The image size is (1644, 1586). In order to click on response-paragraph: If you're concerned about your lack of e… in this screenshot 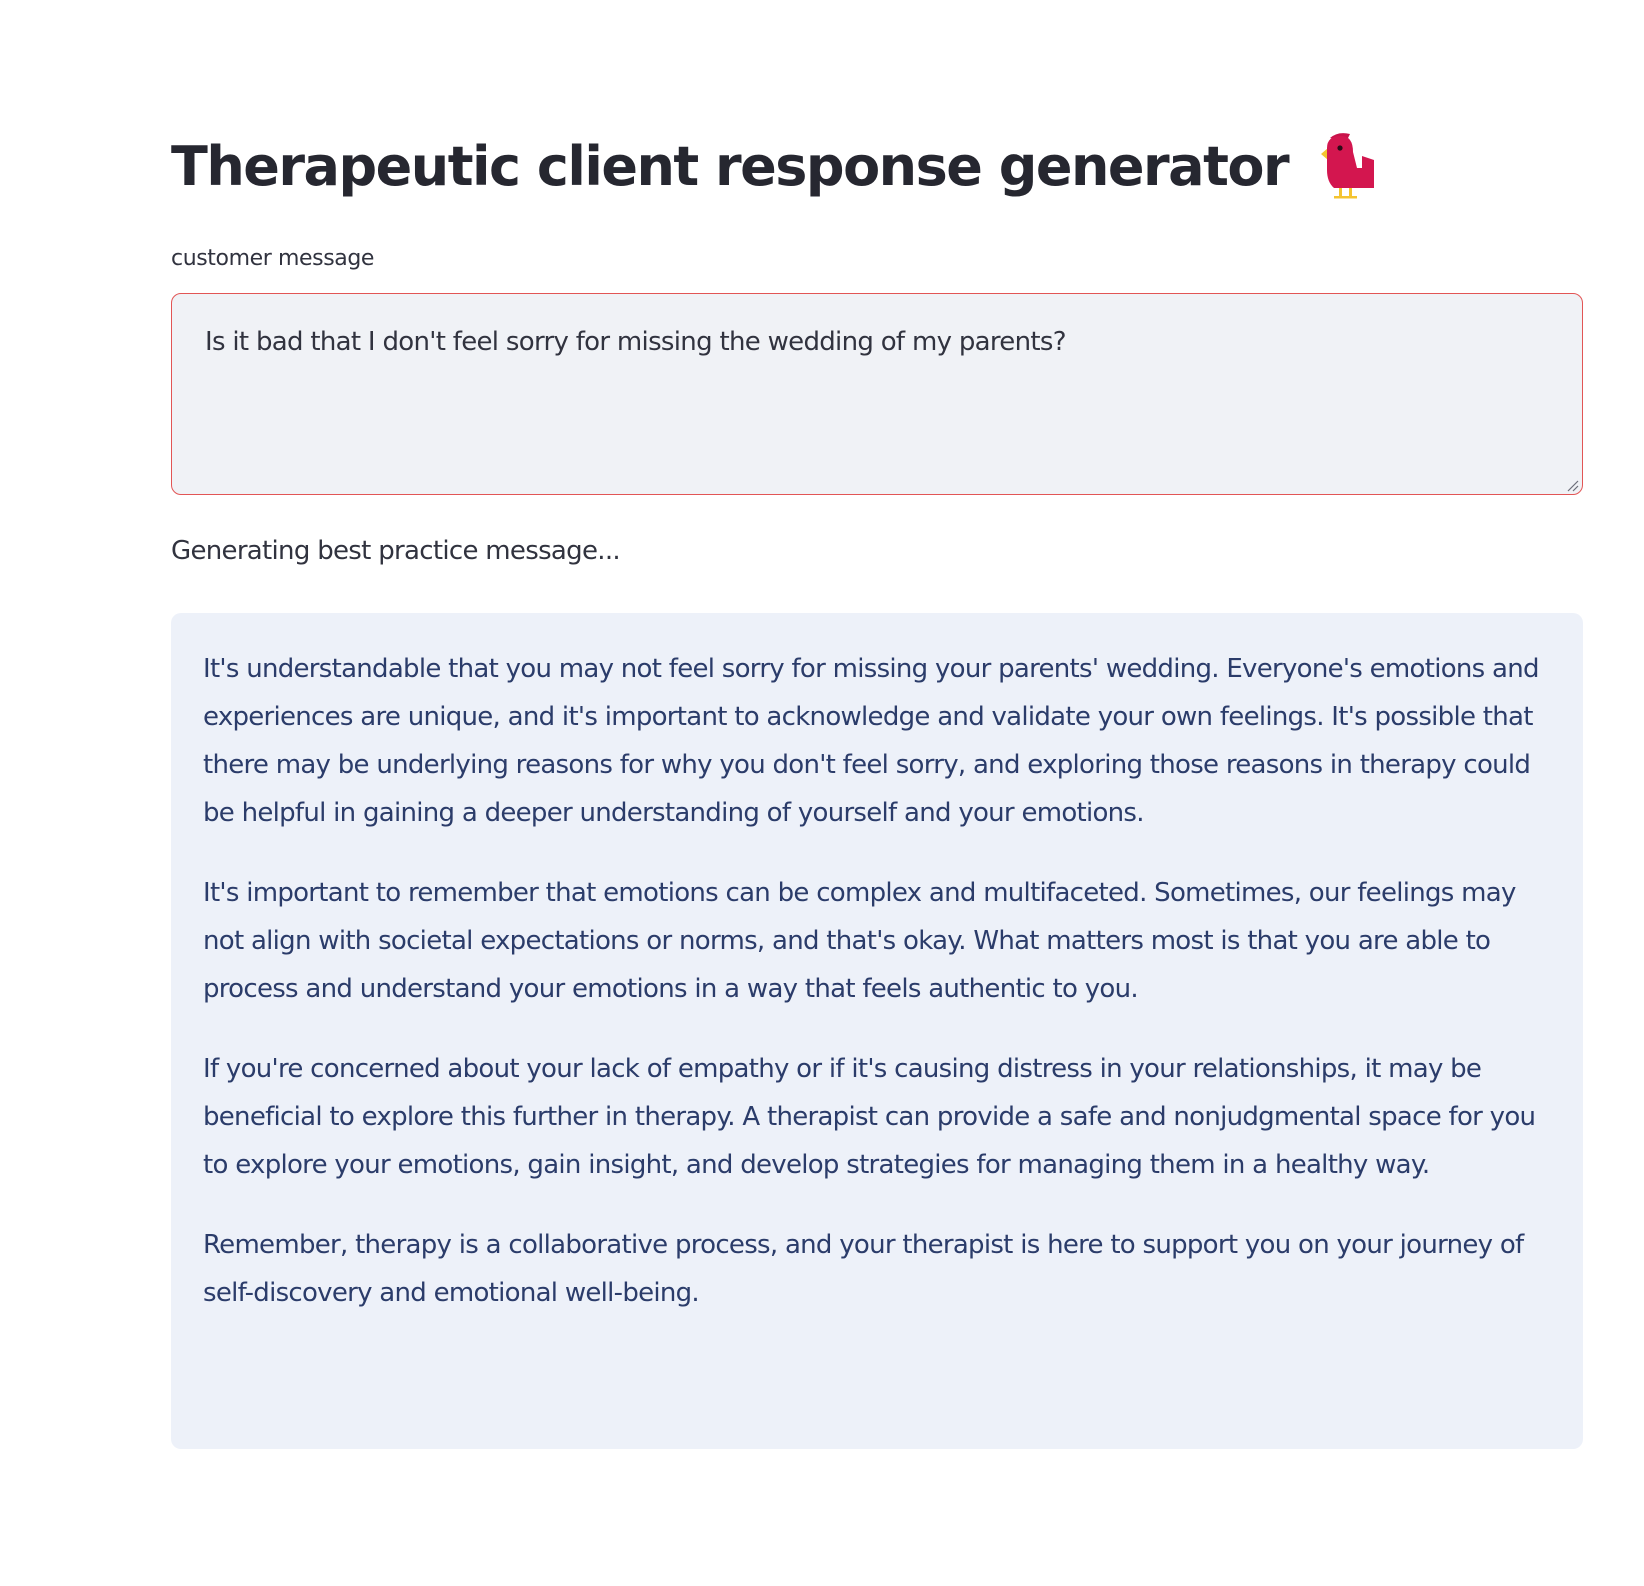, I will do `click(869, 1117)`.